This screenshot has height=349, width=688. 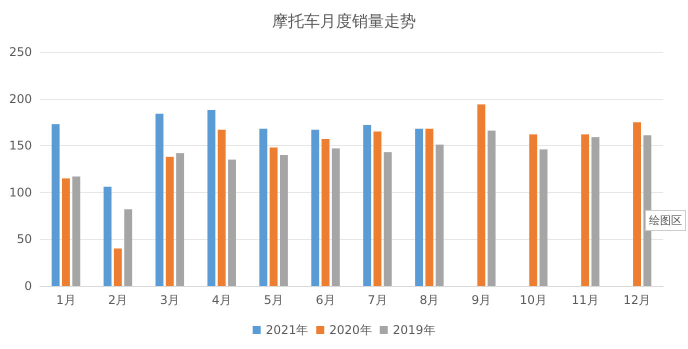 I want to click on x-tick-label: 8月, so click(x=430, y=300).